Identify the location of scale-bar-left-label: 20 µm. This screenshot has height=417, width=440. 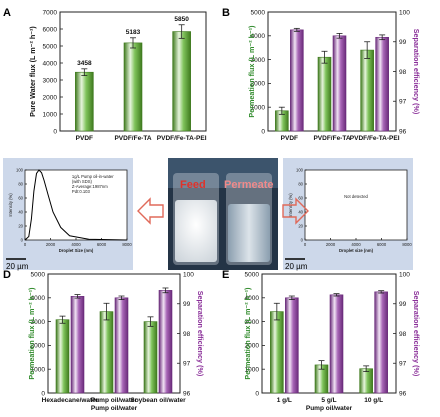
(17, 266).